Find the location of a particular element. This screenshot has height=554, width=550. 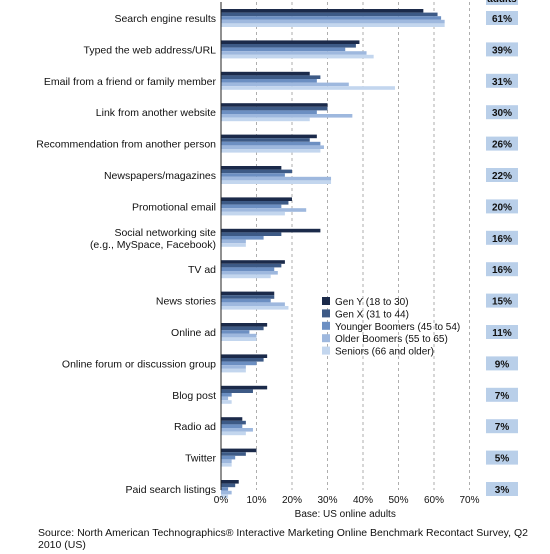

x-tick-label: 10% is located at coordinates (256, 500).